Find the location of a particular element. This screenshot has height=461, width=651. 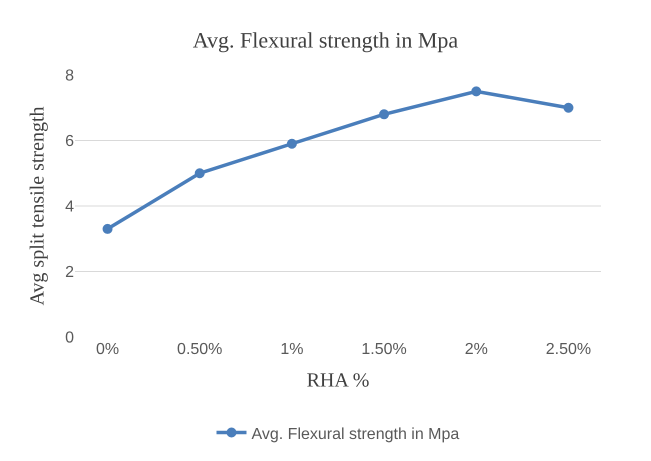

x-tick-label: 1.50% is located at coordinates (384, 349).